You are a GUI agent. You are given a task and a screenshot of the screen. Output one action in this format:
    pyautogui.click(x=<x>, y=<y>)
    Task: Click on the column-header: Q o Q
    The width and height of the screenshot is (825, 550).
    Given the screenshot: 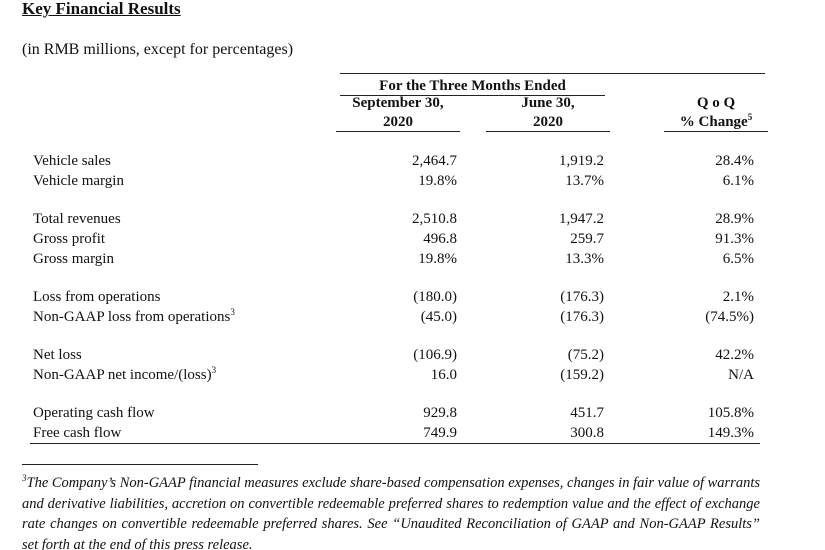 What is the action you would take?
    pyautogui.click(x=716, y=103)
    